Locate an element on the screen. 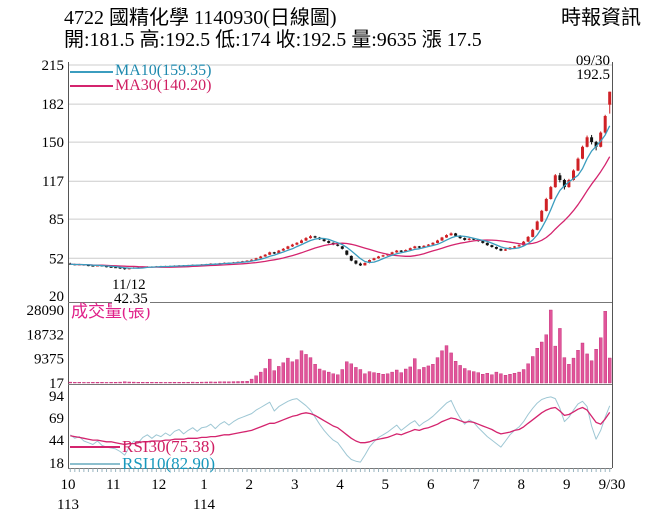 The image size is (656, 525). ma30-legend-swatch is located at coordinates (91, 86).